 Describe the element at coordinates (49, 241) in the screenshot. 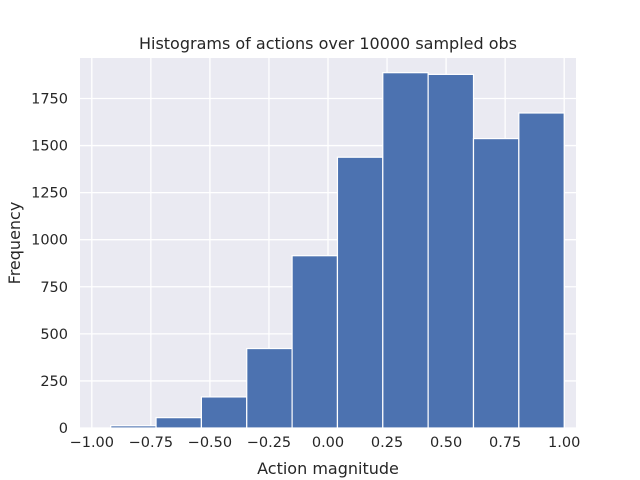

I see `y-tick-label-4: 1000` at that location.